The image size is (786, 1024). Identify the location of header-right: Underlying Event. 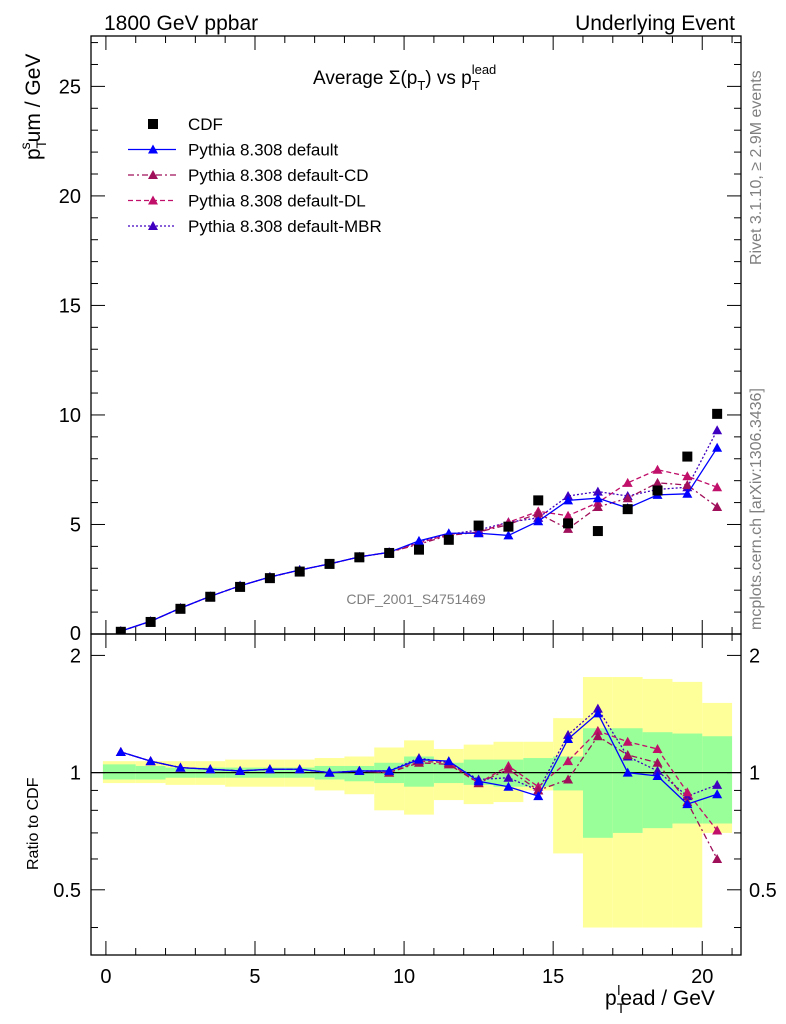
(655, 23).